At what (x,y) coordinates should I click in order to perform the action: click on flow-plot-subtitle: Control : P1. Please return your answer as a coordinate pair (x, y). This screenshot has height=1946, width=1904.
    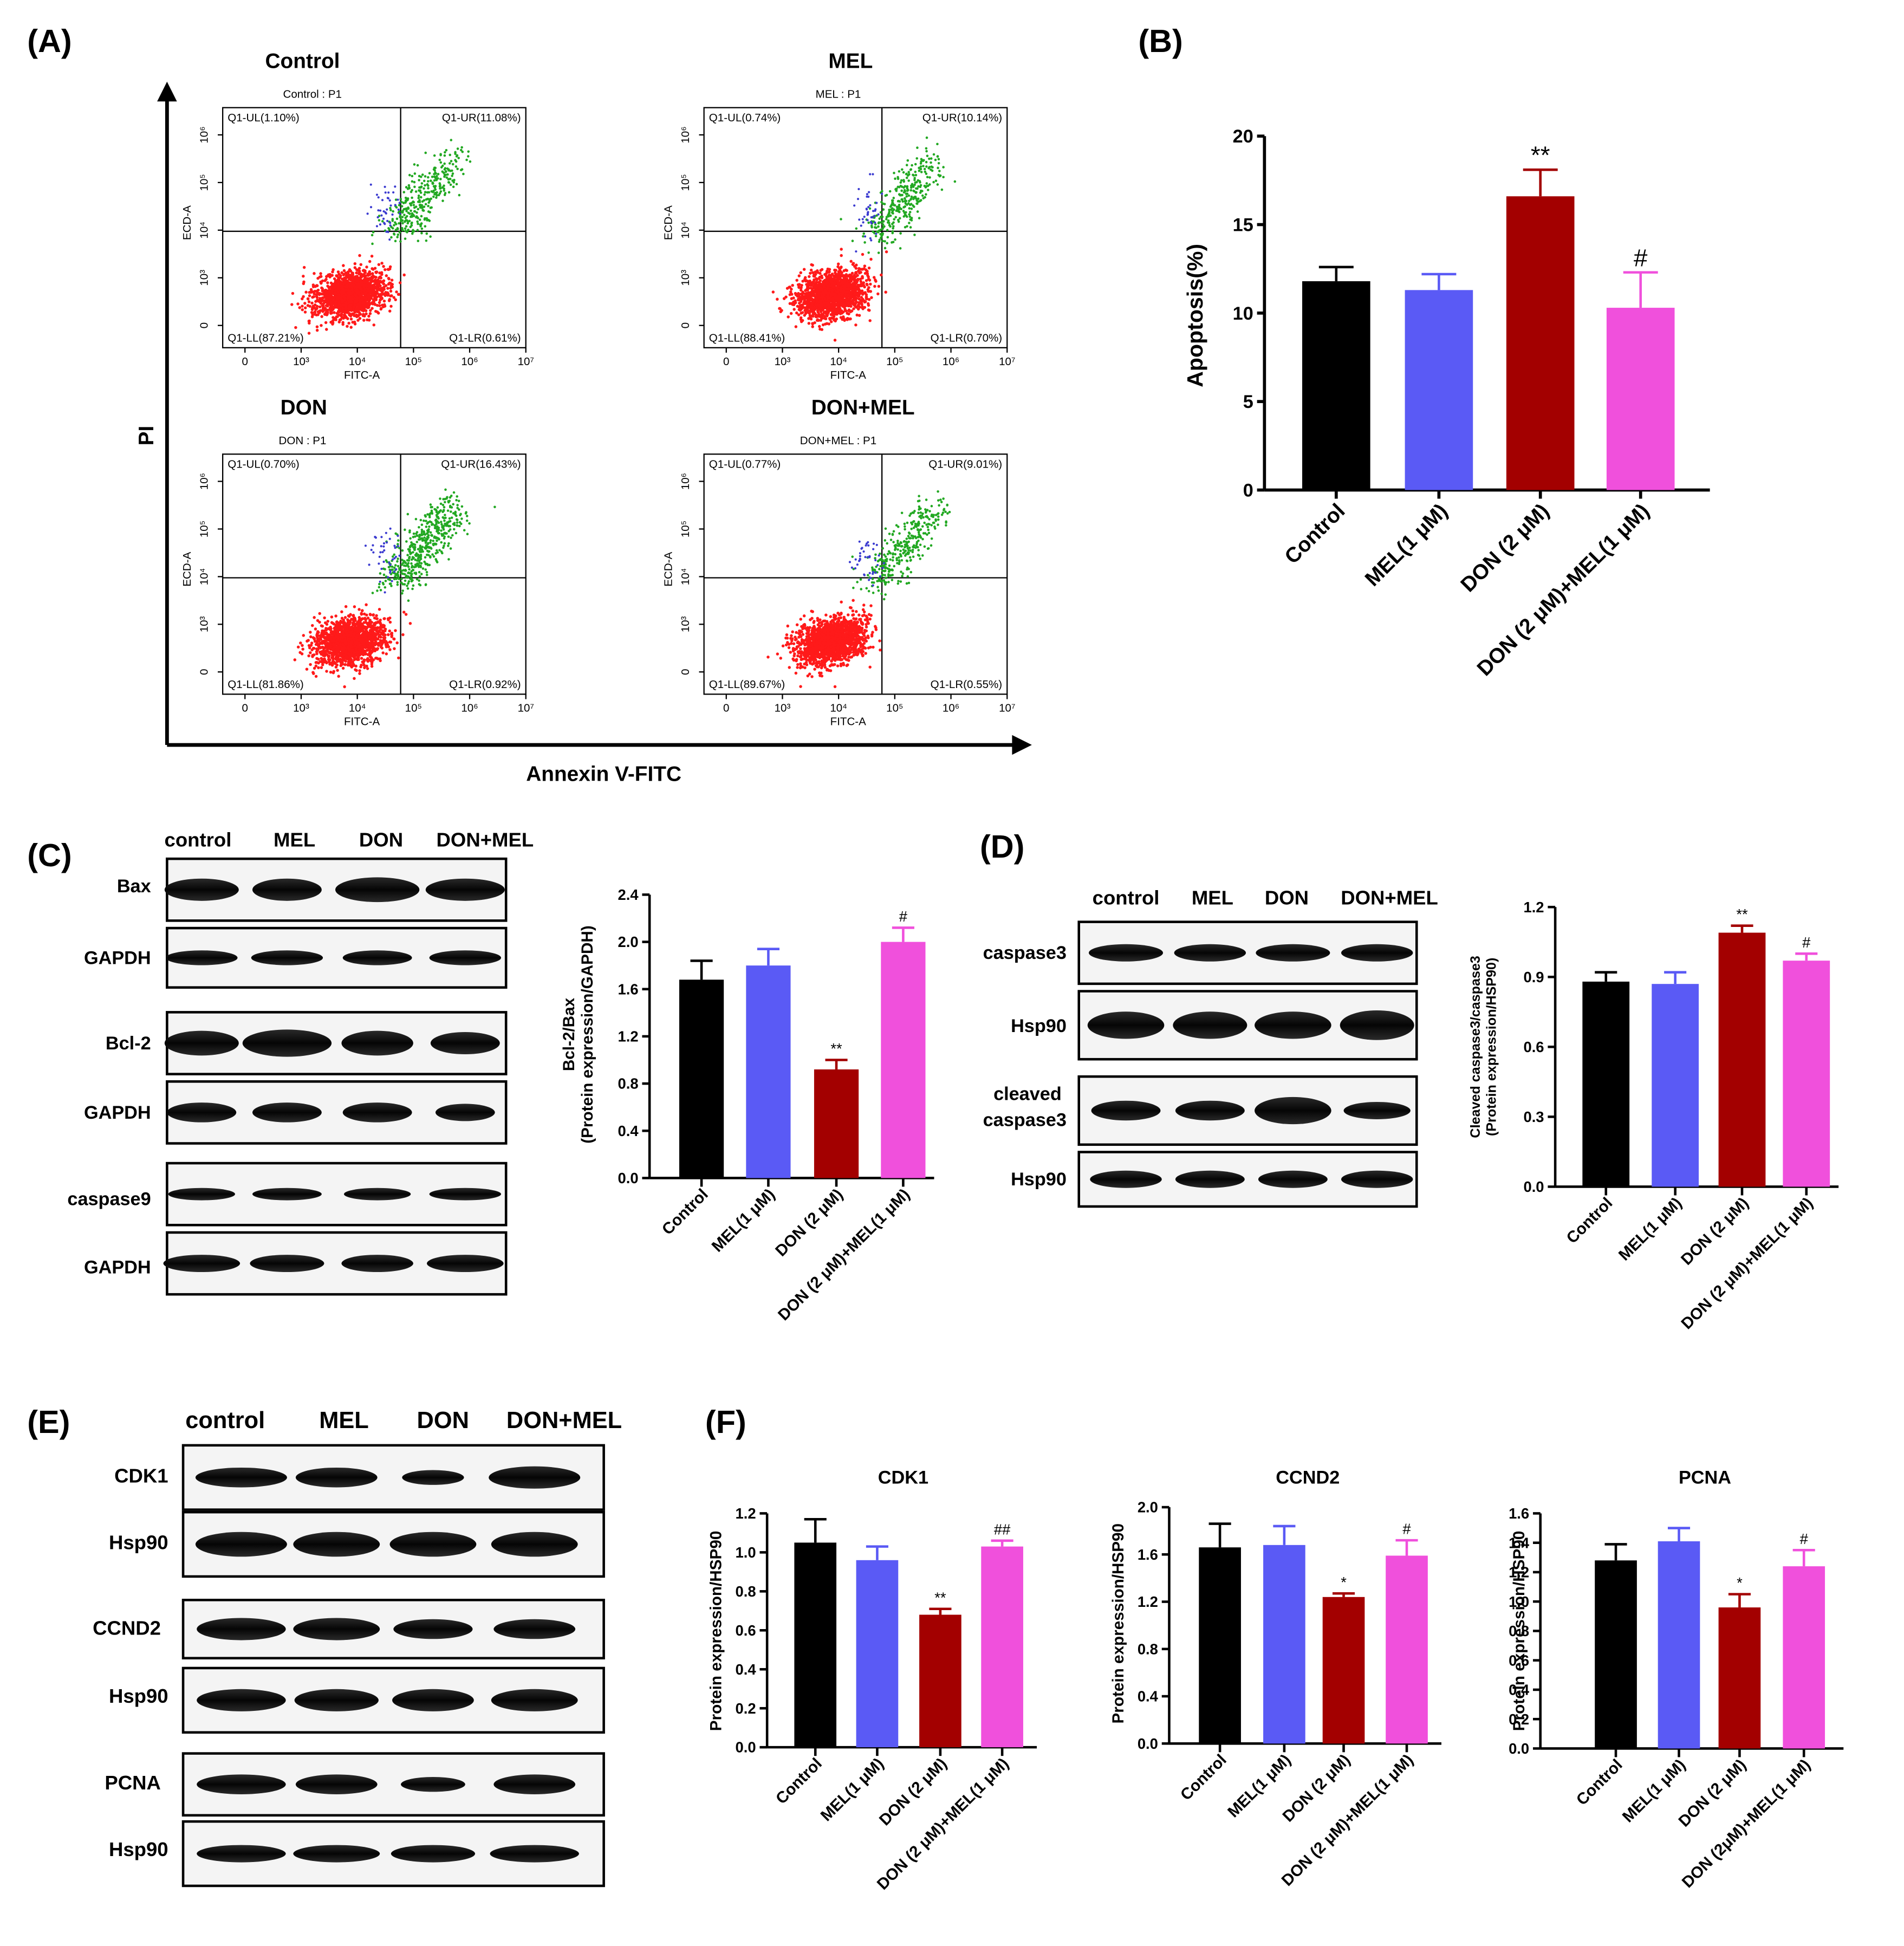
    Looking at the image, I should click on (312, 94).